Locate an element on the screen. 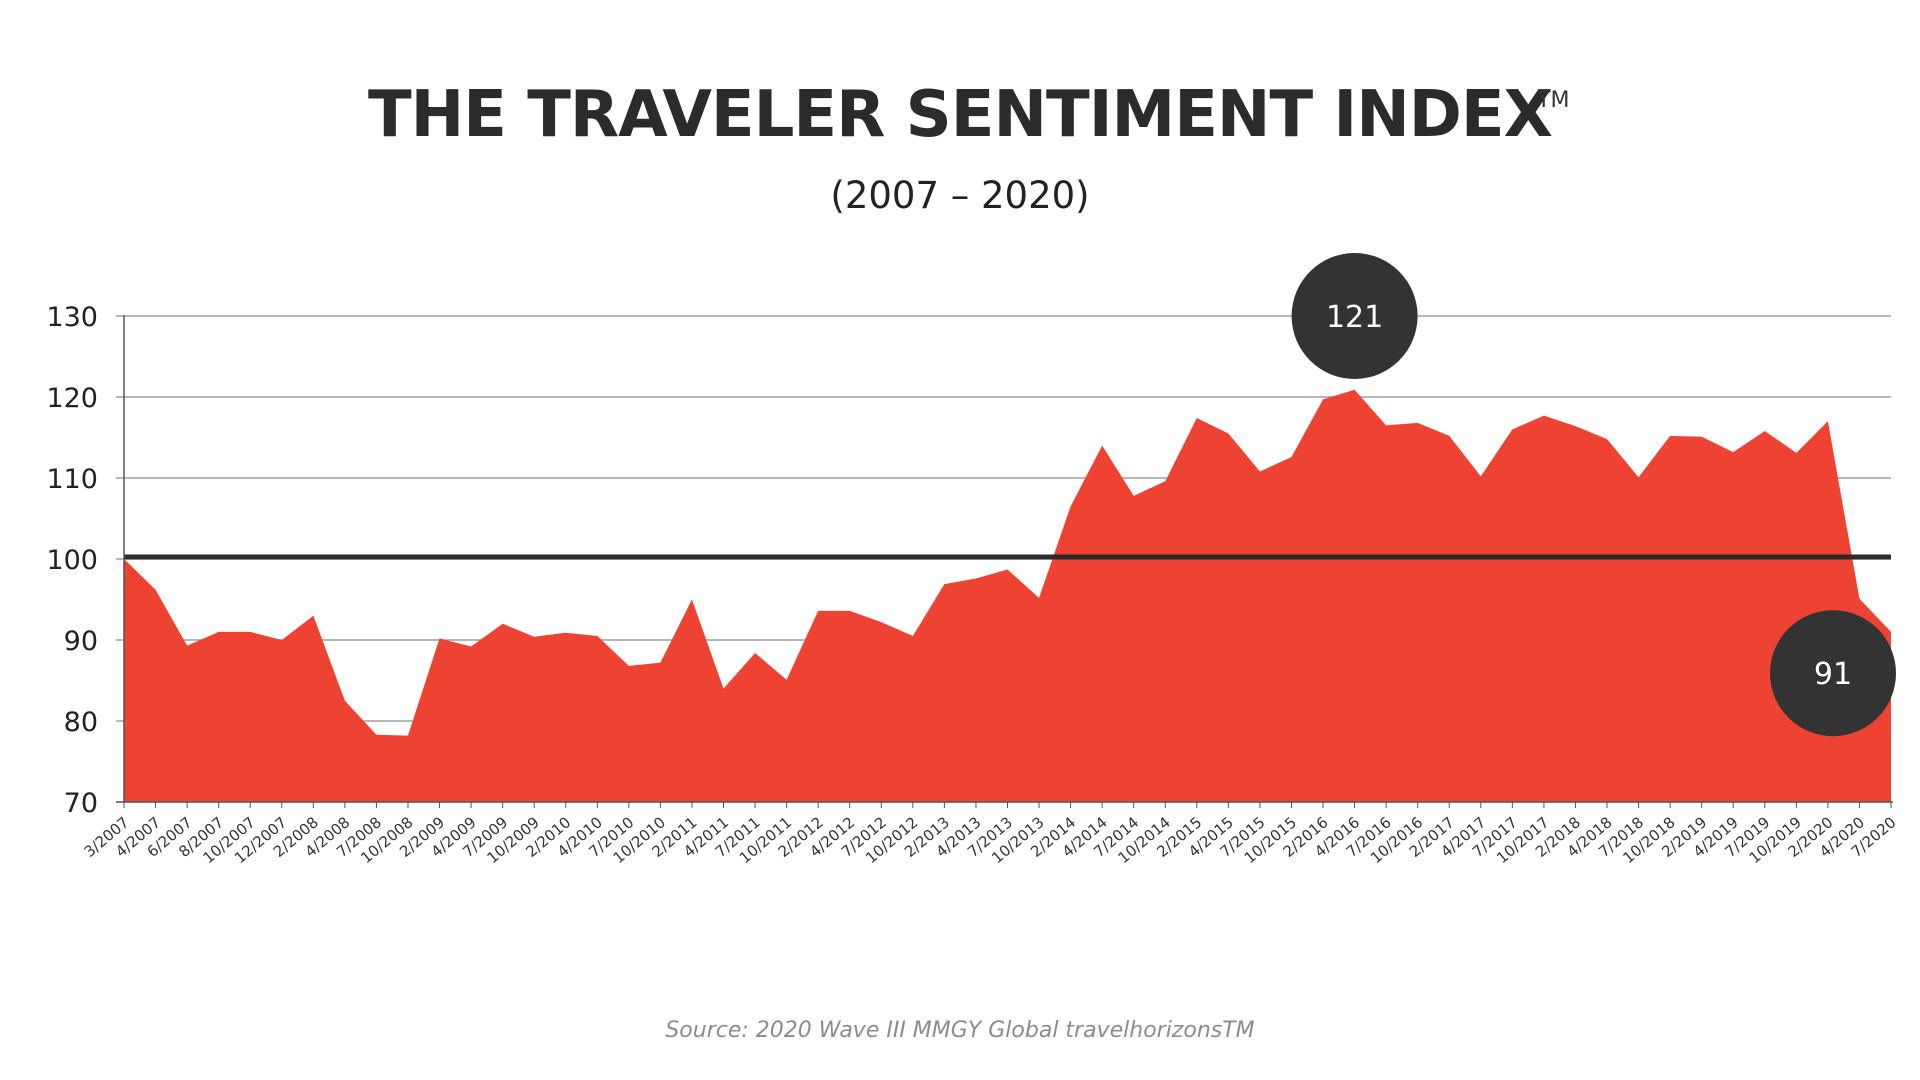 The image size is (1920, 1080). y-tick-label: 110 is located at coordinates (72, 479).